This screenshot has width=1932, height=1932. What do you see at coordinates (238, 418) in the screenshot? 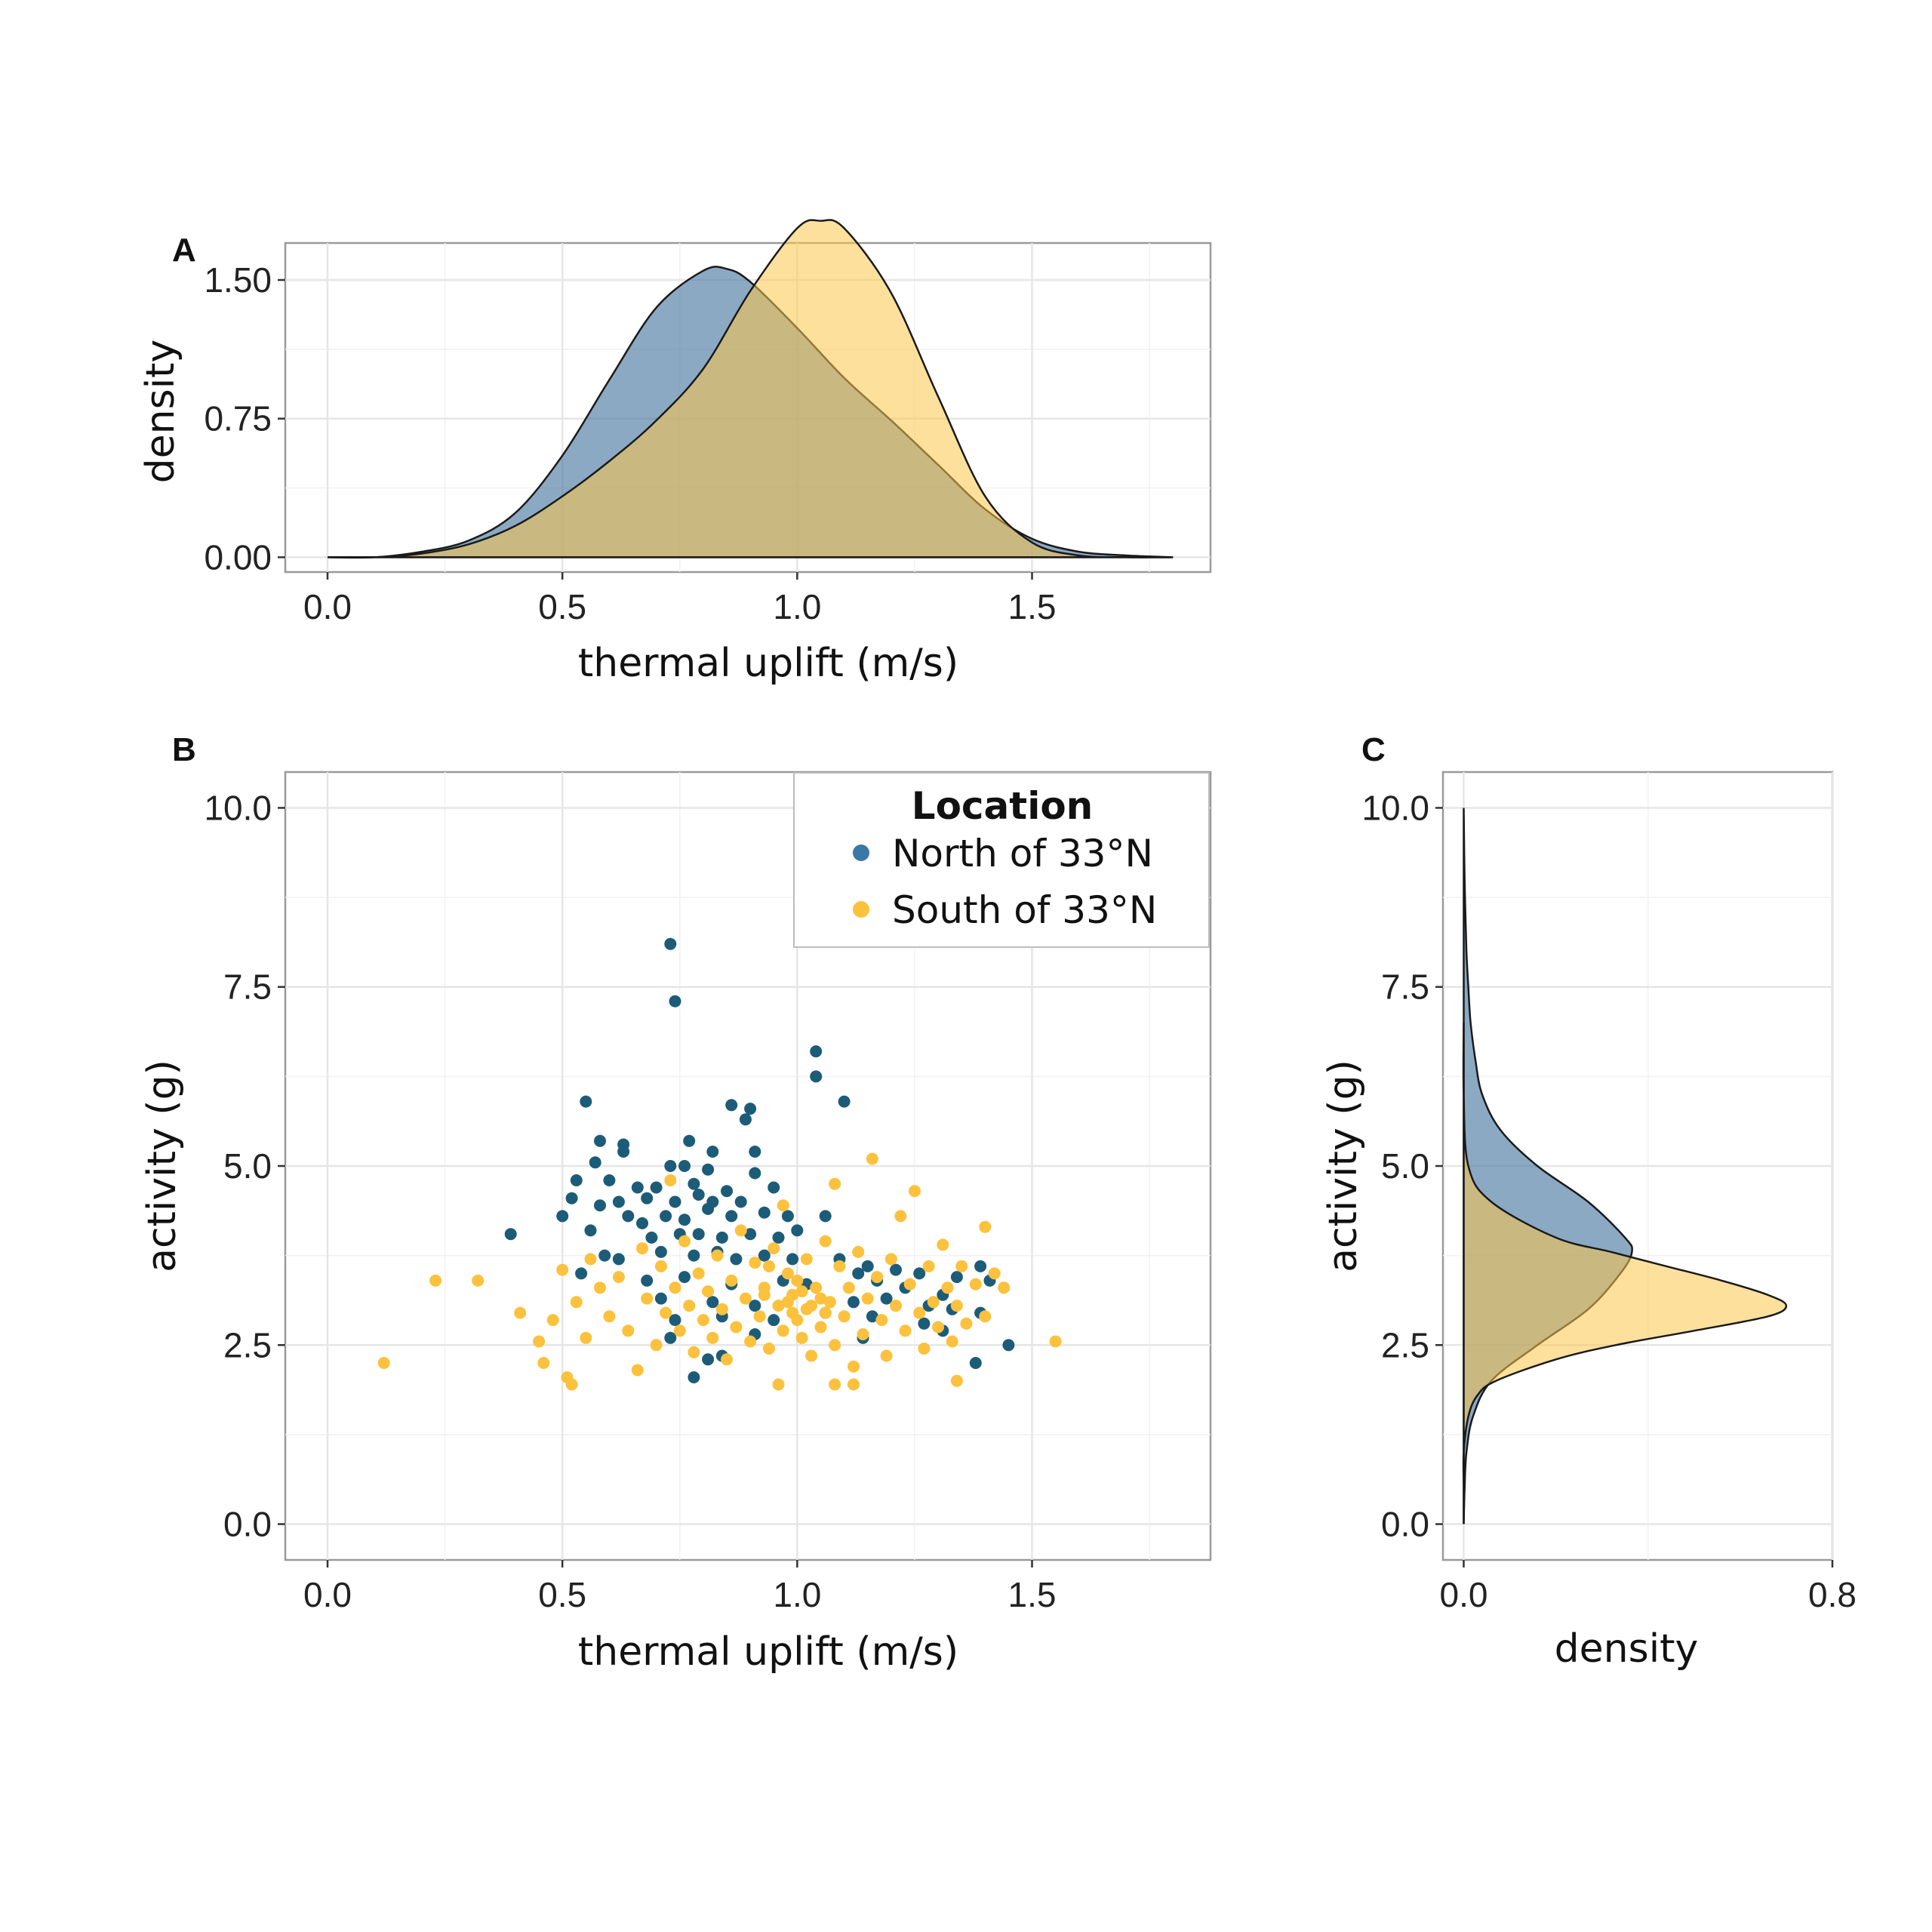
I see `y-tick-label: 0.75` at bounding box center [238, 418].